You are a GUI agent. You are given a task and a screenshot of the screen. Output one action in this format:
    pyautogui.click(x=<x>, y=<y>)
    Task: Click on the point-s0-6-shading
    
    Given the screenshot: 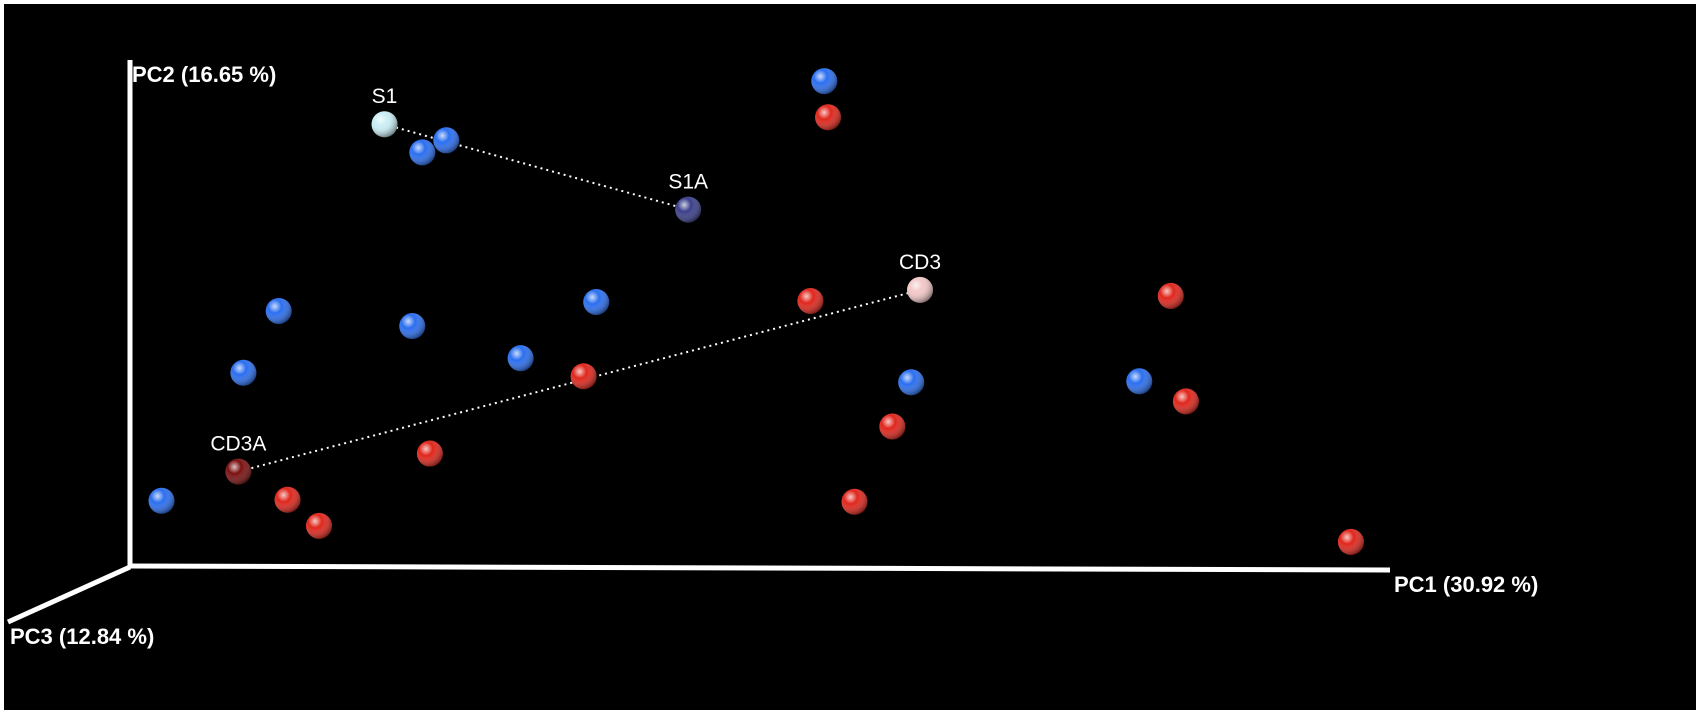 What is the action you would take?
    pyautogui.click(x=520, y=358)
    